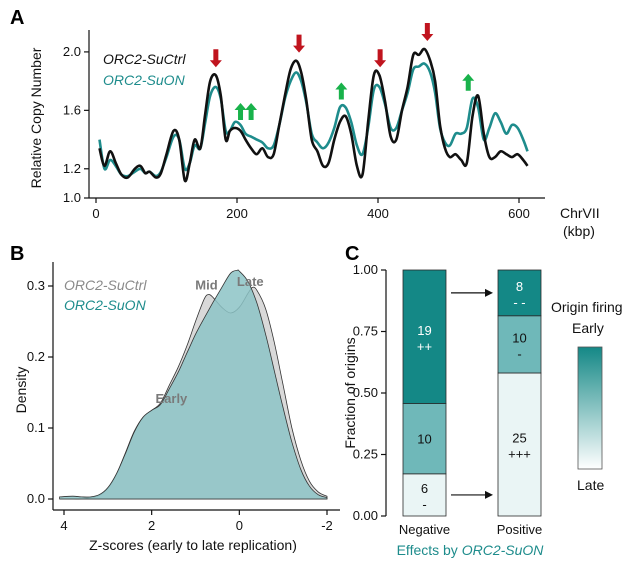 The height and width of the screenshot is (563, 635). I want to click on panel-a-ytick-label: 1.0, so click(72, 197).